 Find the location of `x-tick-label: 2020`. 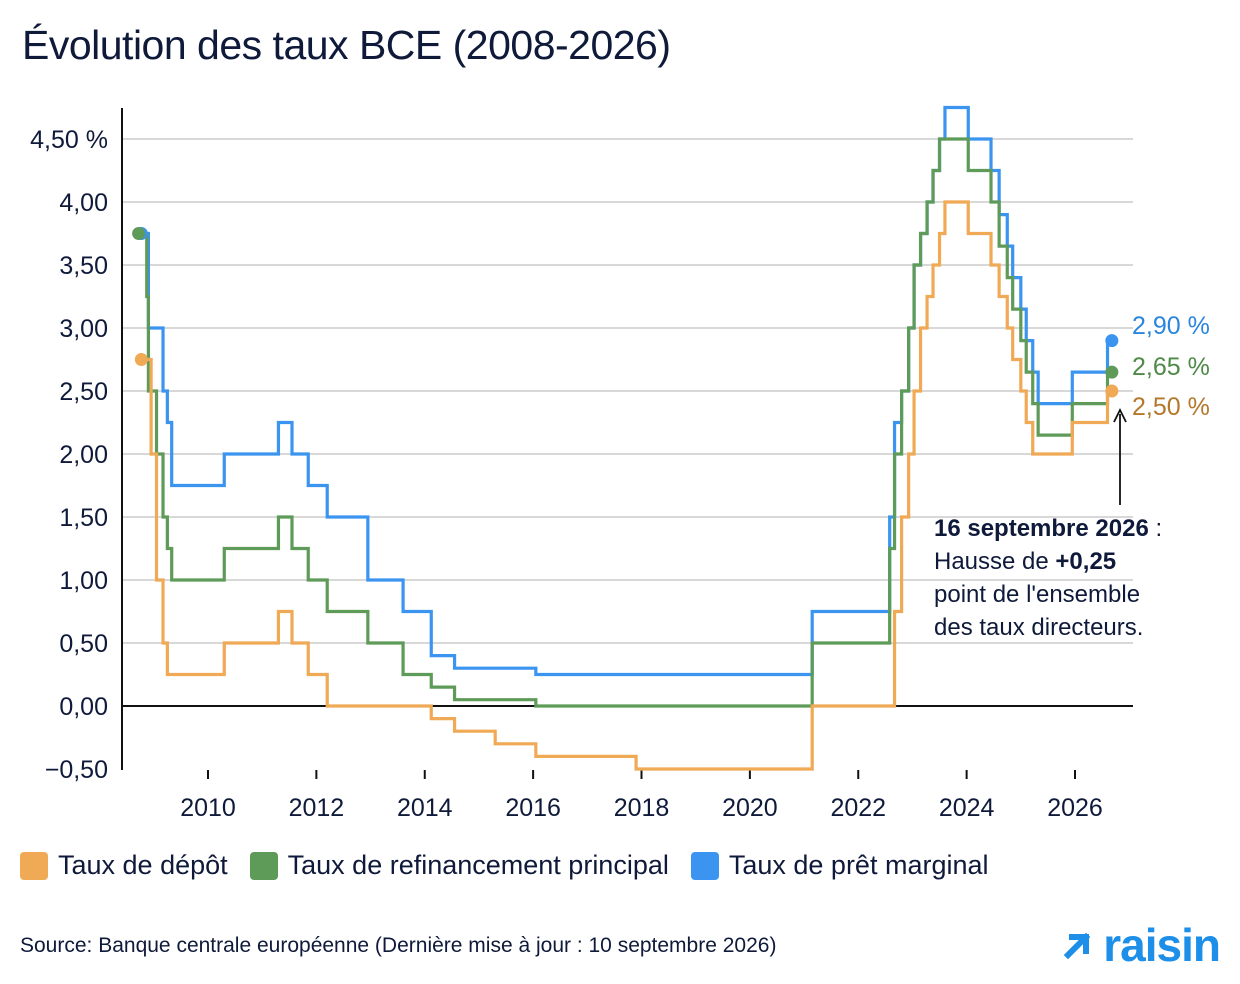

x-tick-label: 2020 is located at coordinates (750, 808).